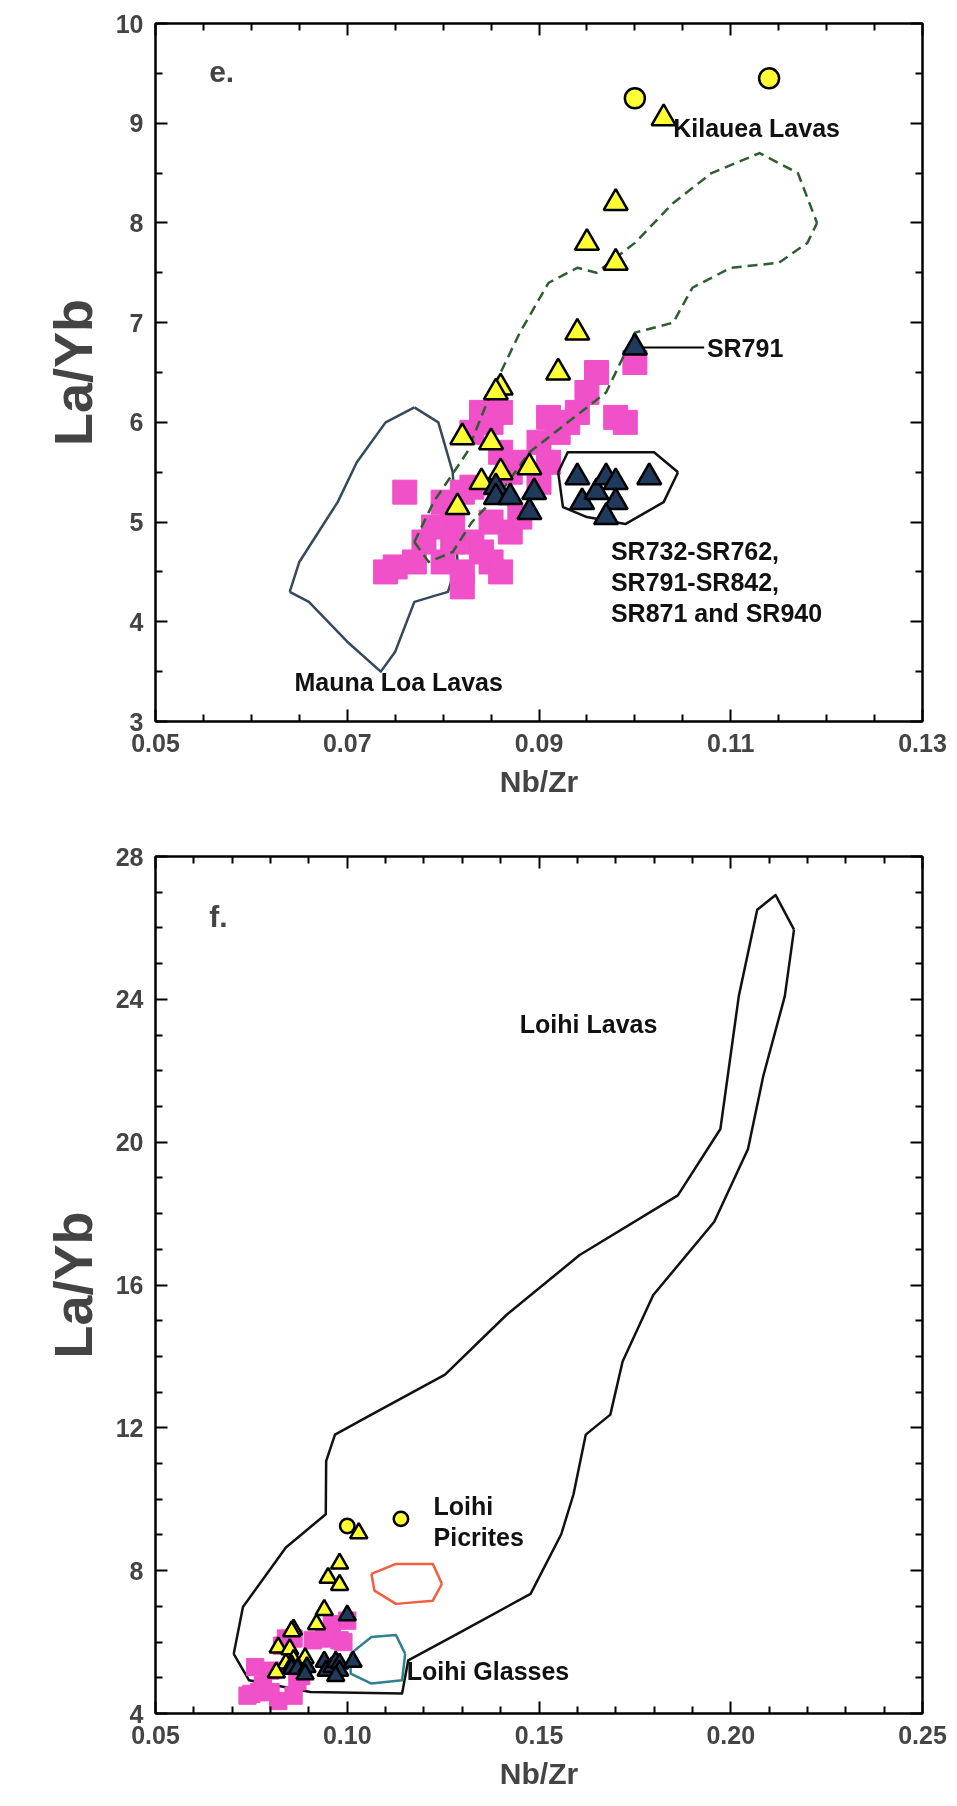 This screenshot has height=1806, width=957. Describe the element at coordinates (731, 1734) in the screenshot. I see `x-tick-label: 0.20` at that location.